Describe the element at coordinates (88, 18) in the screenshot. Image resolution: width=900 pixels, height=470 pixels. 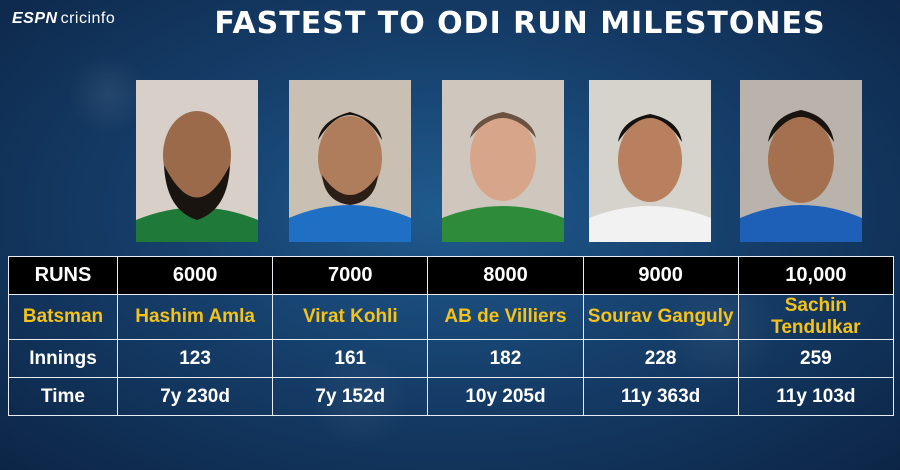
I see `logo-cricinfo: cricinfo` at that location.